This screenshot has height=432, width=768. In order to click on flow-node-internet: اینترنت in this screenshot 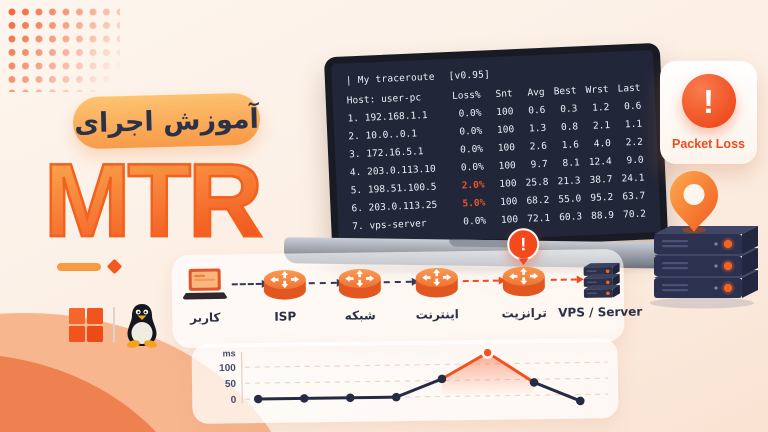, I will do `click(436, 291)`.